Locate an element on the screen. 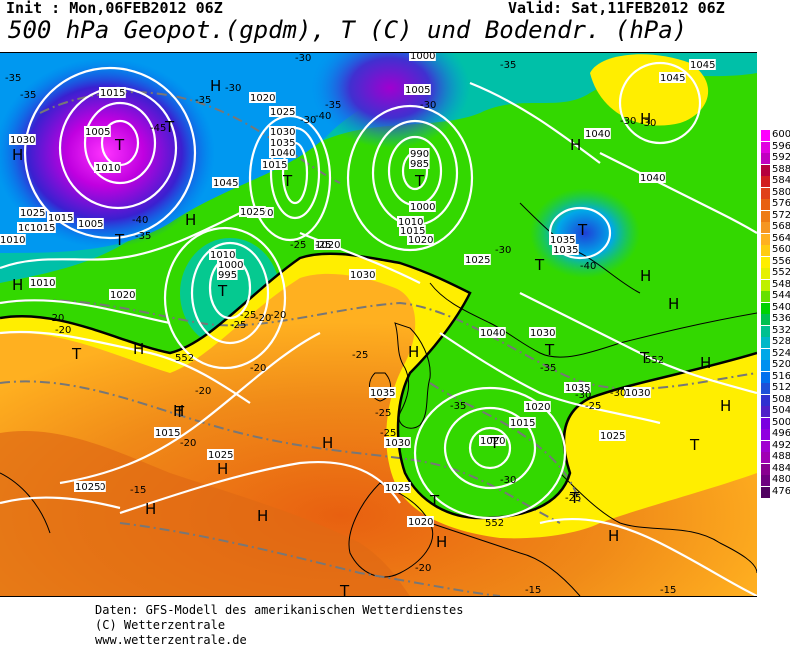 This screenshot has width=790, height=648. temperature-label: -25 is located at coordinates (238, 325).